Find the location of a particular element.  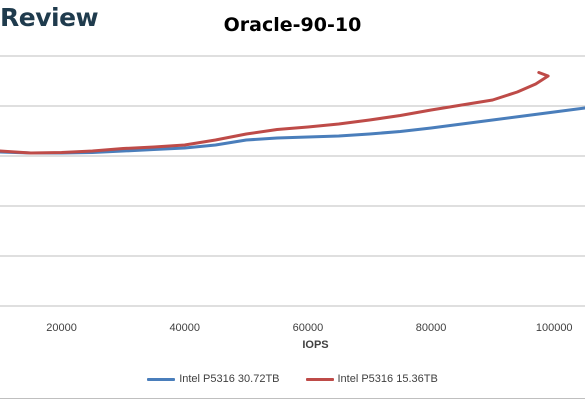

x-tick-label: 40000 is located at coordinates (184, 328).